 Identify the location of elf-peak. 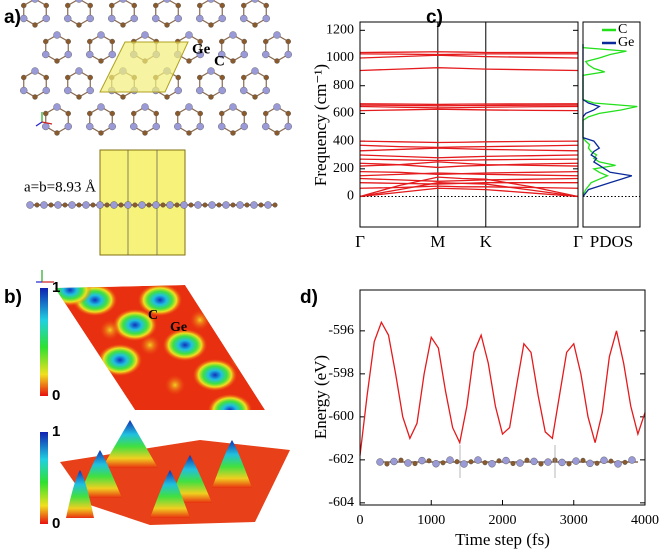
(130, 444).